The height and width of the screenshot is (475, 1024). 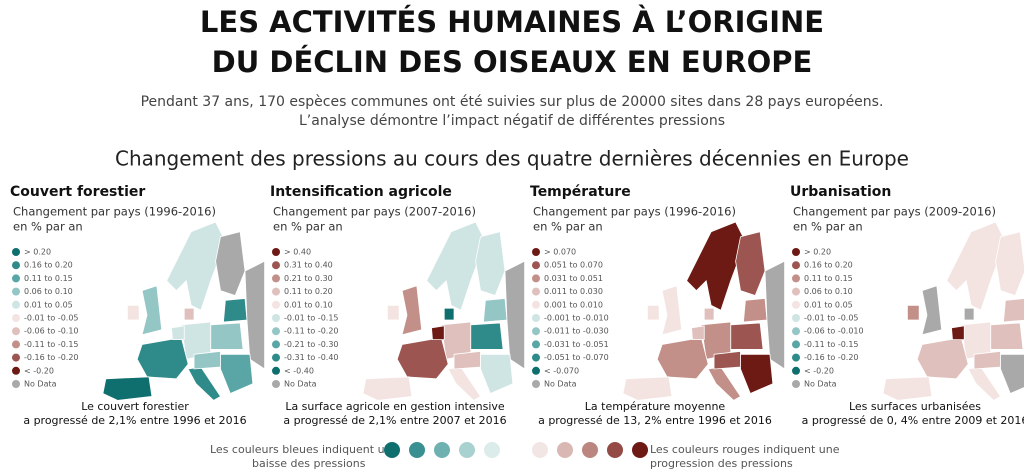 I want to click on legend-label: > 0.40, so click(x=297, y=252).